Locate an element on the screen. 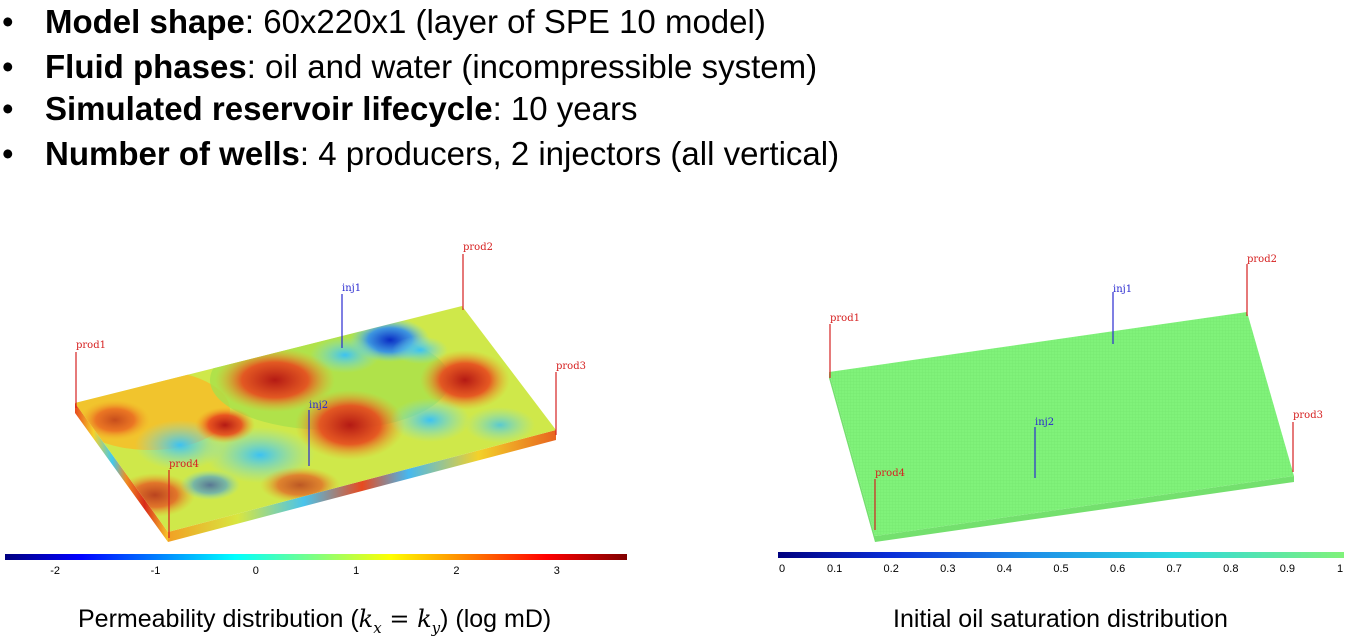 The image size is (1354, 644). colorbar-tick-label: 0.6 is located at coordinates (1117, 569).